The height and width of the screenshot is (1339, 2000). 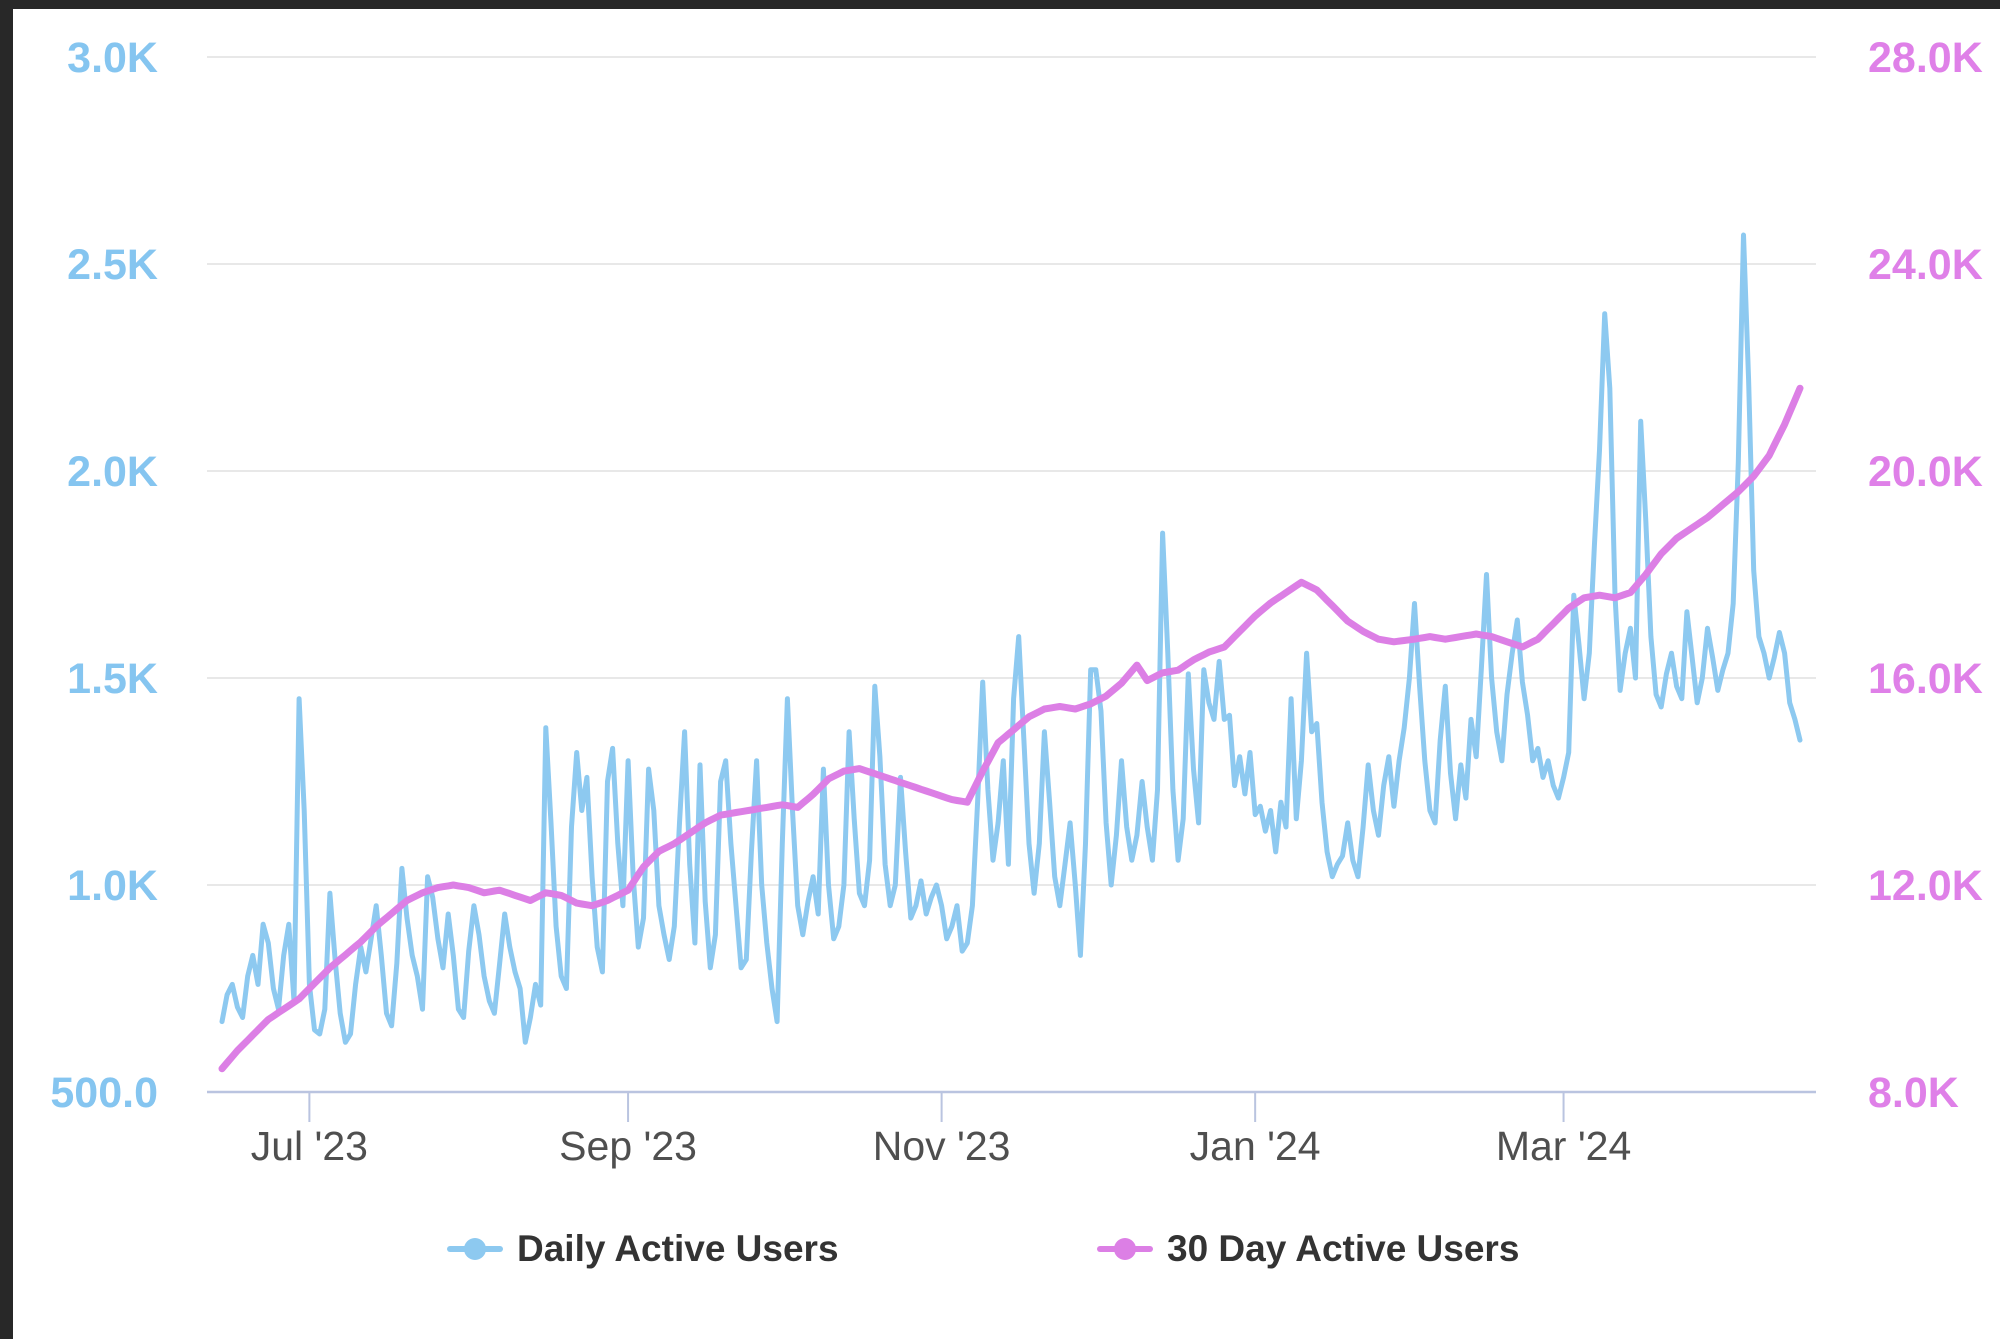 I want to click on chart-legend: Daily Active Users 30 Day Active Users, so click(x=1000, y=1252).